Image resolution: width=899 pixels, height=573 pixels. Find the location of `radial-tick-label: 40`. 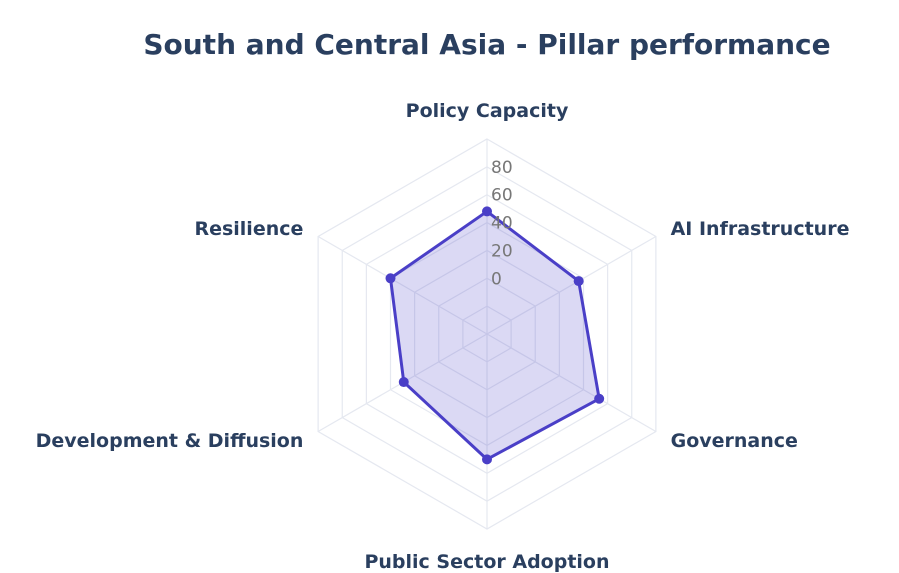

radial-tick-label: 40 is located at coordinates (502, 224).